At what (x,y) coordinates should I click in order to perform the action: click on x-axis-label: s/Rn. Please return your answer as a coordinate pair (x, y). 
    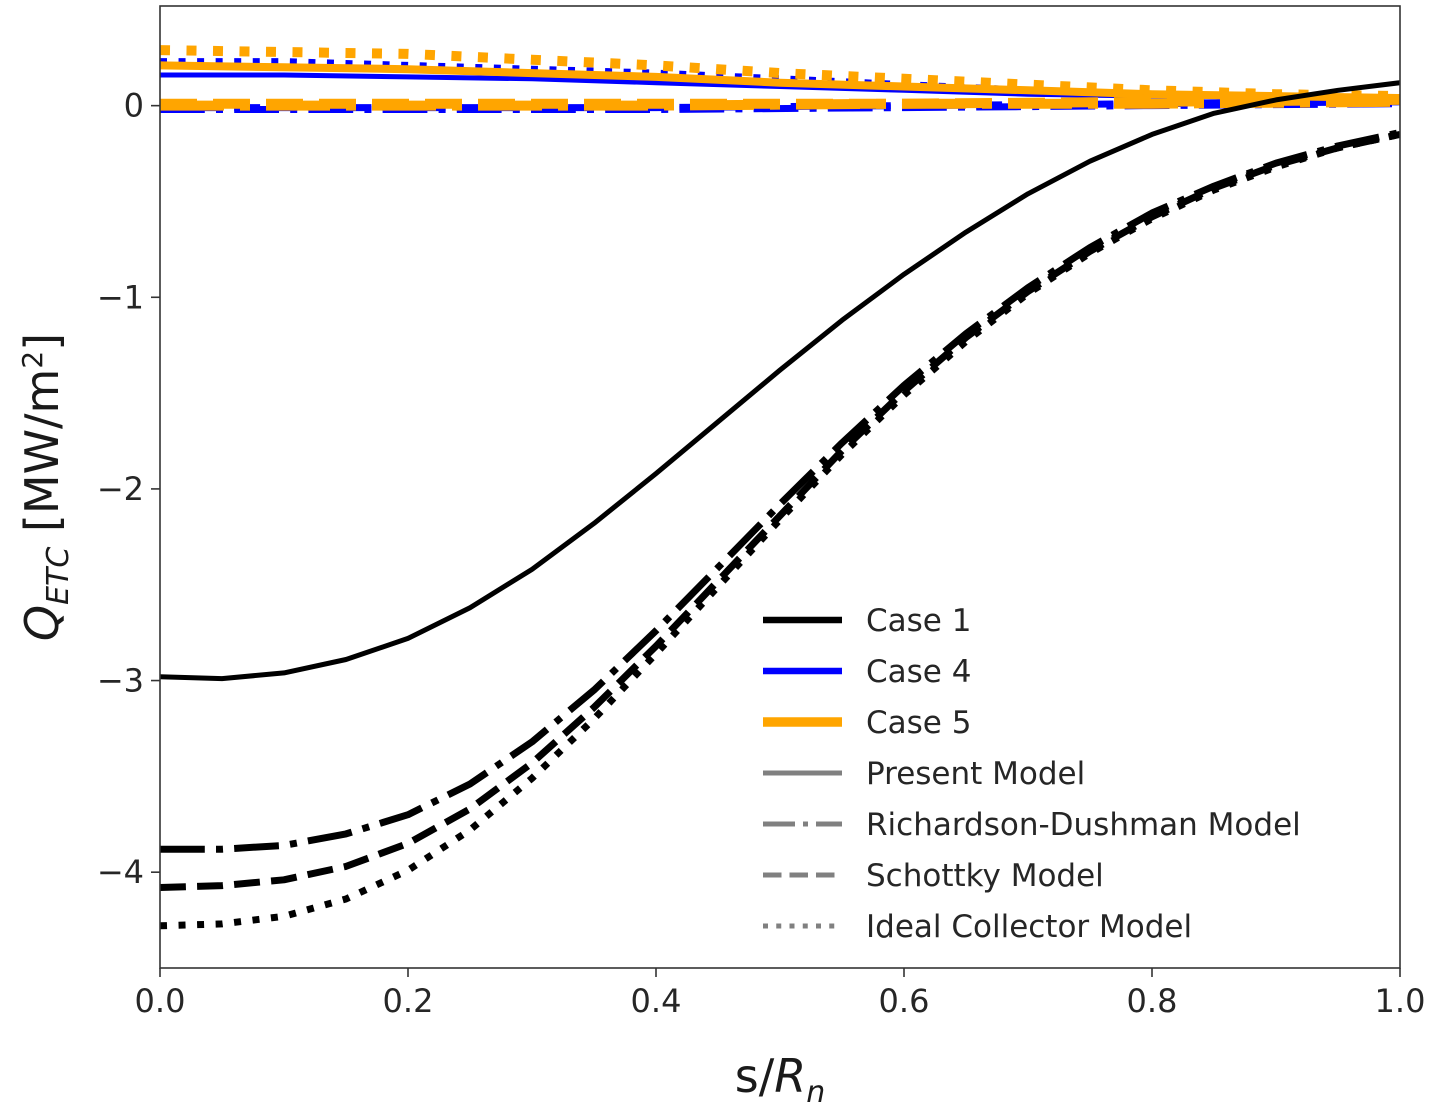
    Looking at the image, I should click on (780, 1075).